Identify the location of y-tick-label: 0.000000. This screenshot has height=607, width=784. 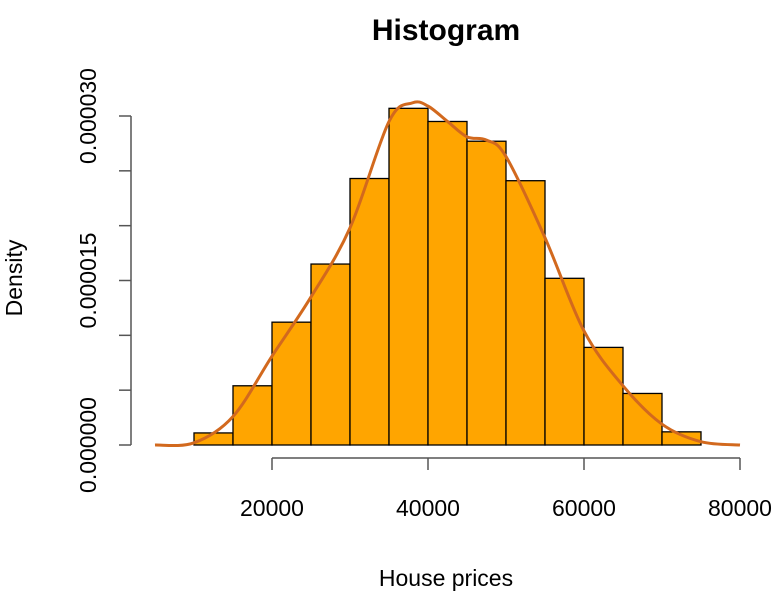
(88, 445).